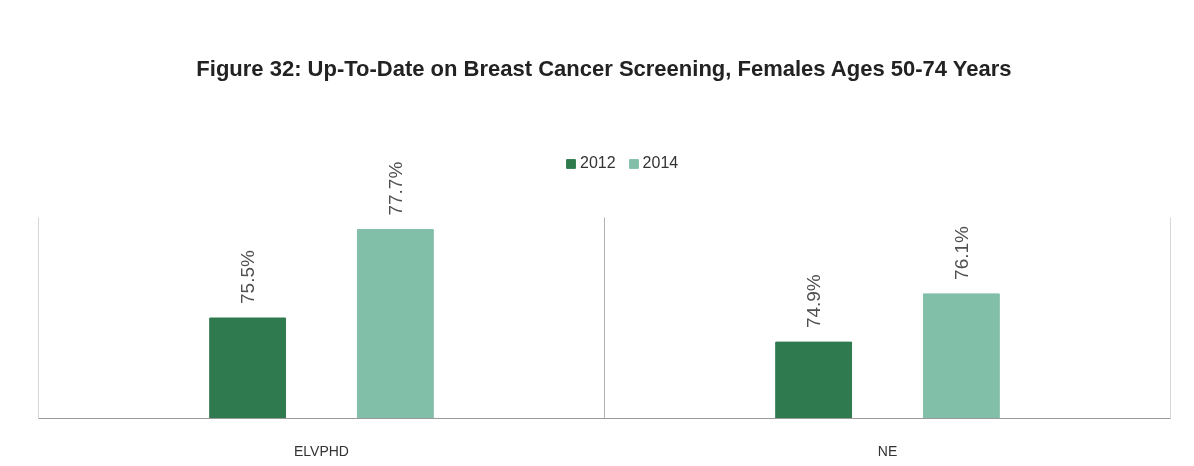  What do you see at coordinates (395, 188) in the screenshot?
I see `data-label: 77.7%` at bounding box center [395, 188].